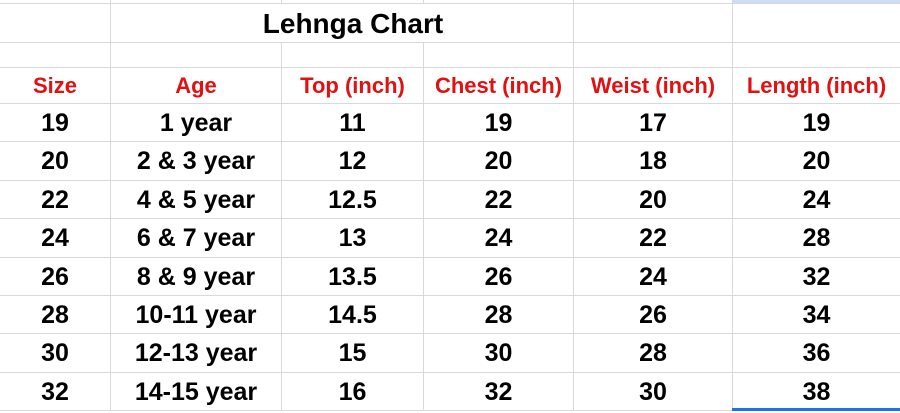  Describe the element at coordinates (816, 2) in the screenshot. I see `cell-selection-highlight` at that location.